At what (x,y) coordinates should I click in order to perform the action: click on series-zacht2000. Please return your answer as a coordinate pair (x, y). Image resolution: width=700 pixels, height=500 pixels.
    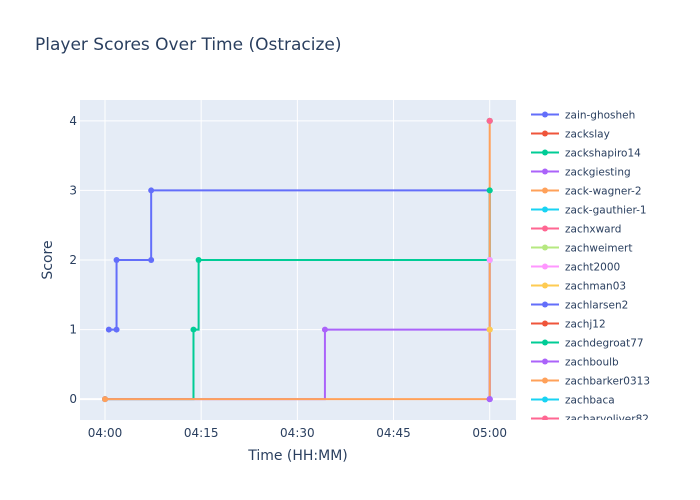
    Looking at the image, I should click on (489, 260).